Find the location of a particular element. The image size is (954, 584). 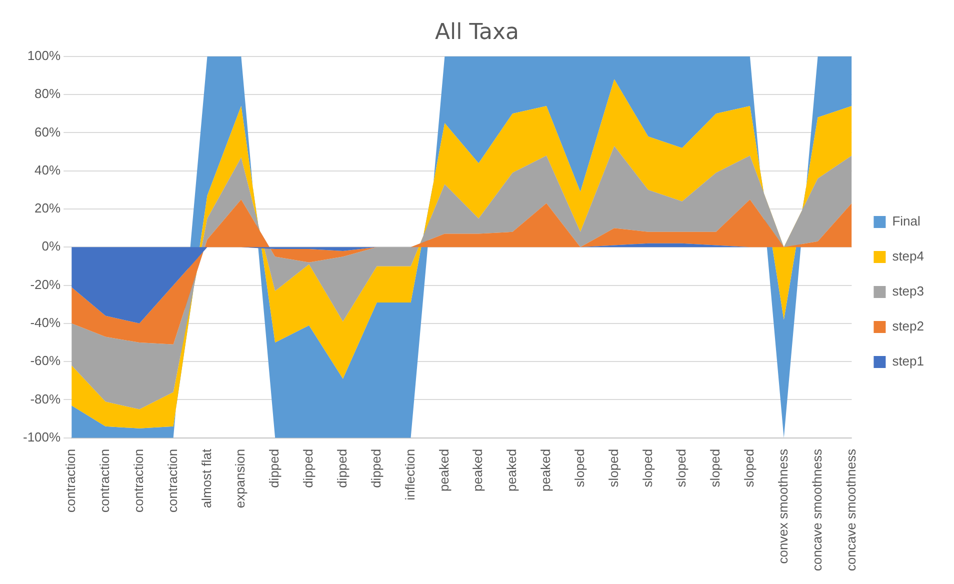

y-tick-label: -40% is located at coordinates (46, 322).